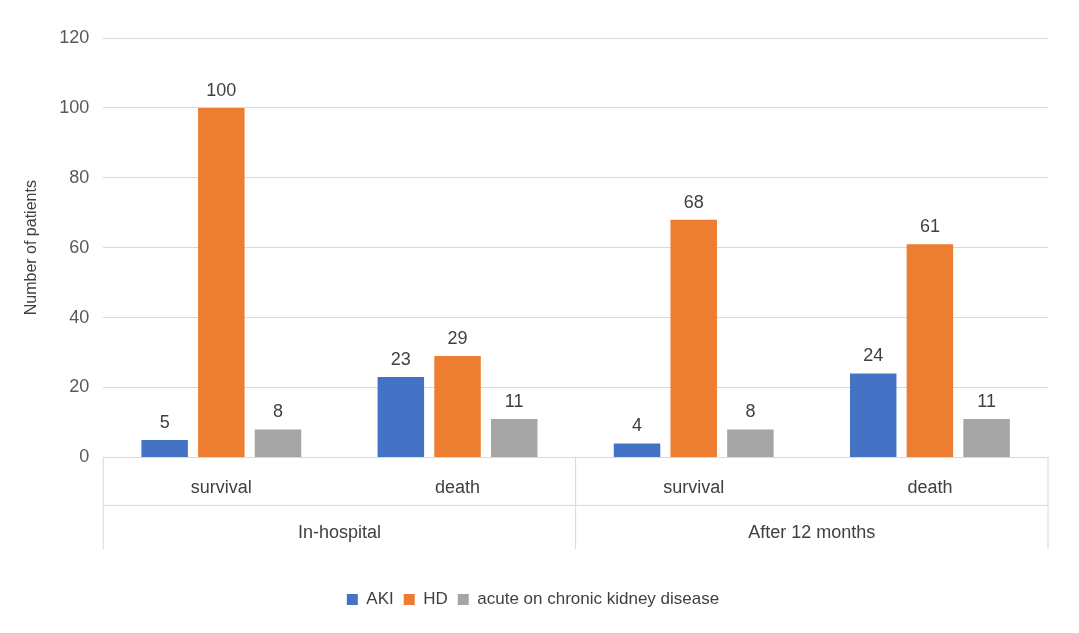 Image resolution: width=1079 pixels, height=633 pixels. What do you see at coordinates (435, 599) in the screenshot?
I see `legend-label: HD` at bounding box center [435, 599].